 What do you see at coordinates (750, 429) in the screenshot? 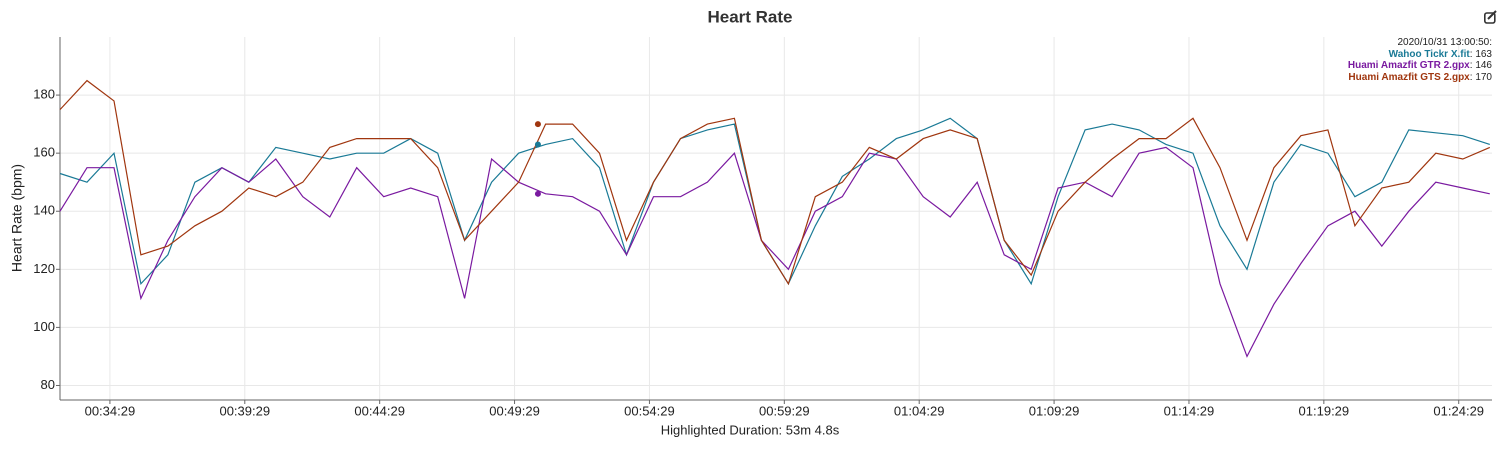
I see `x-axis-label: Highlighted Duration: 53m 4.8s` at bounding box center [750, 429].